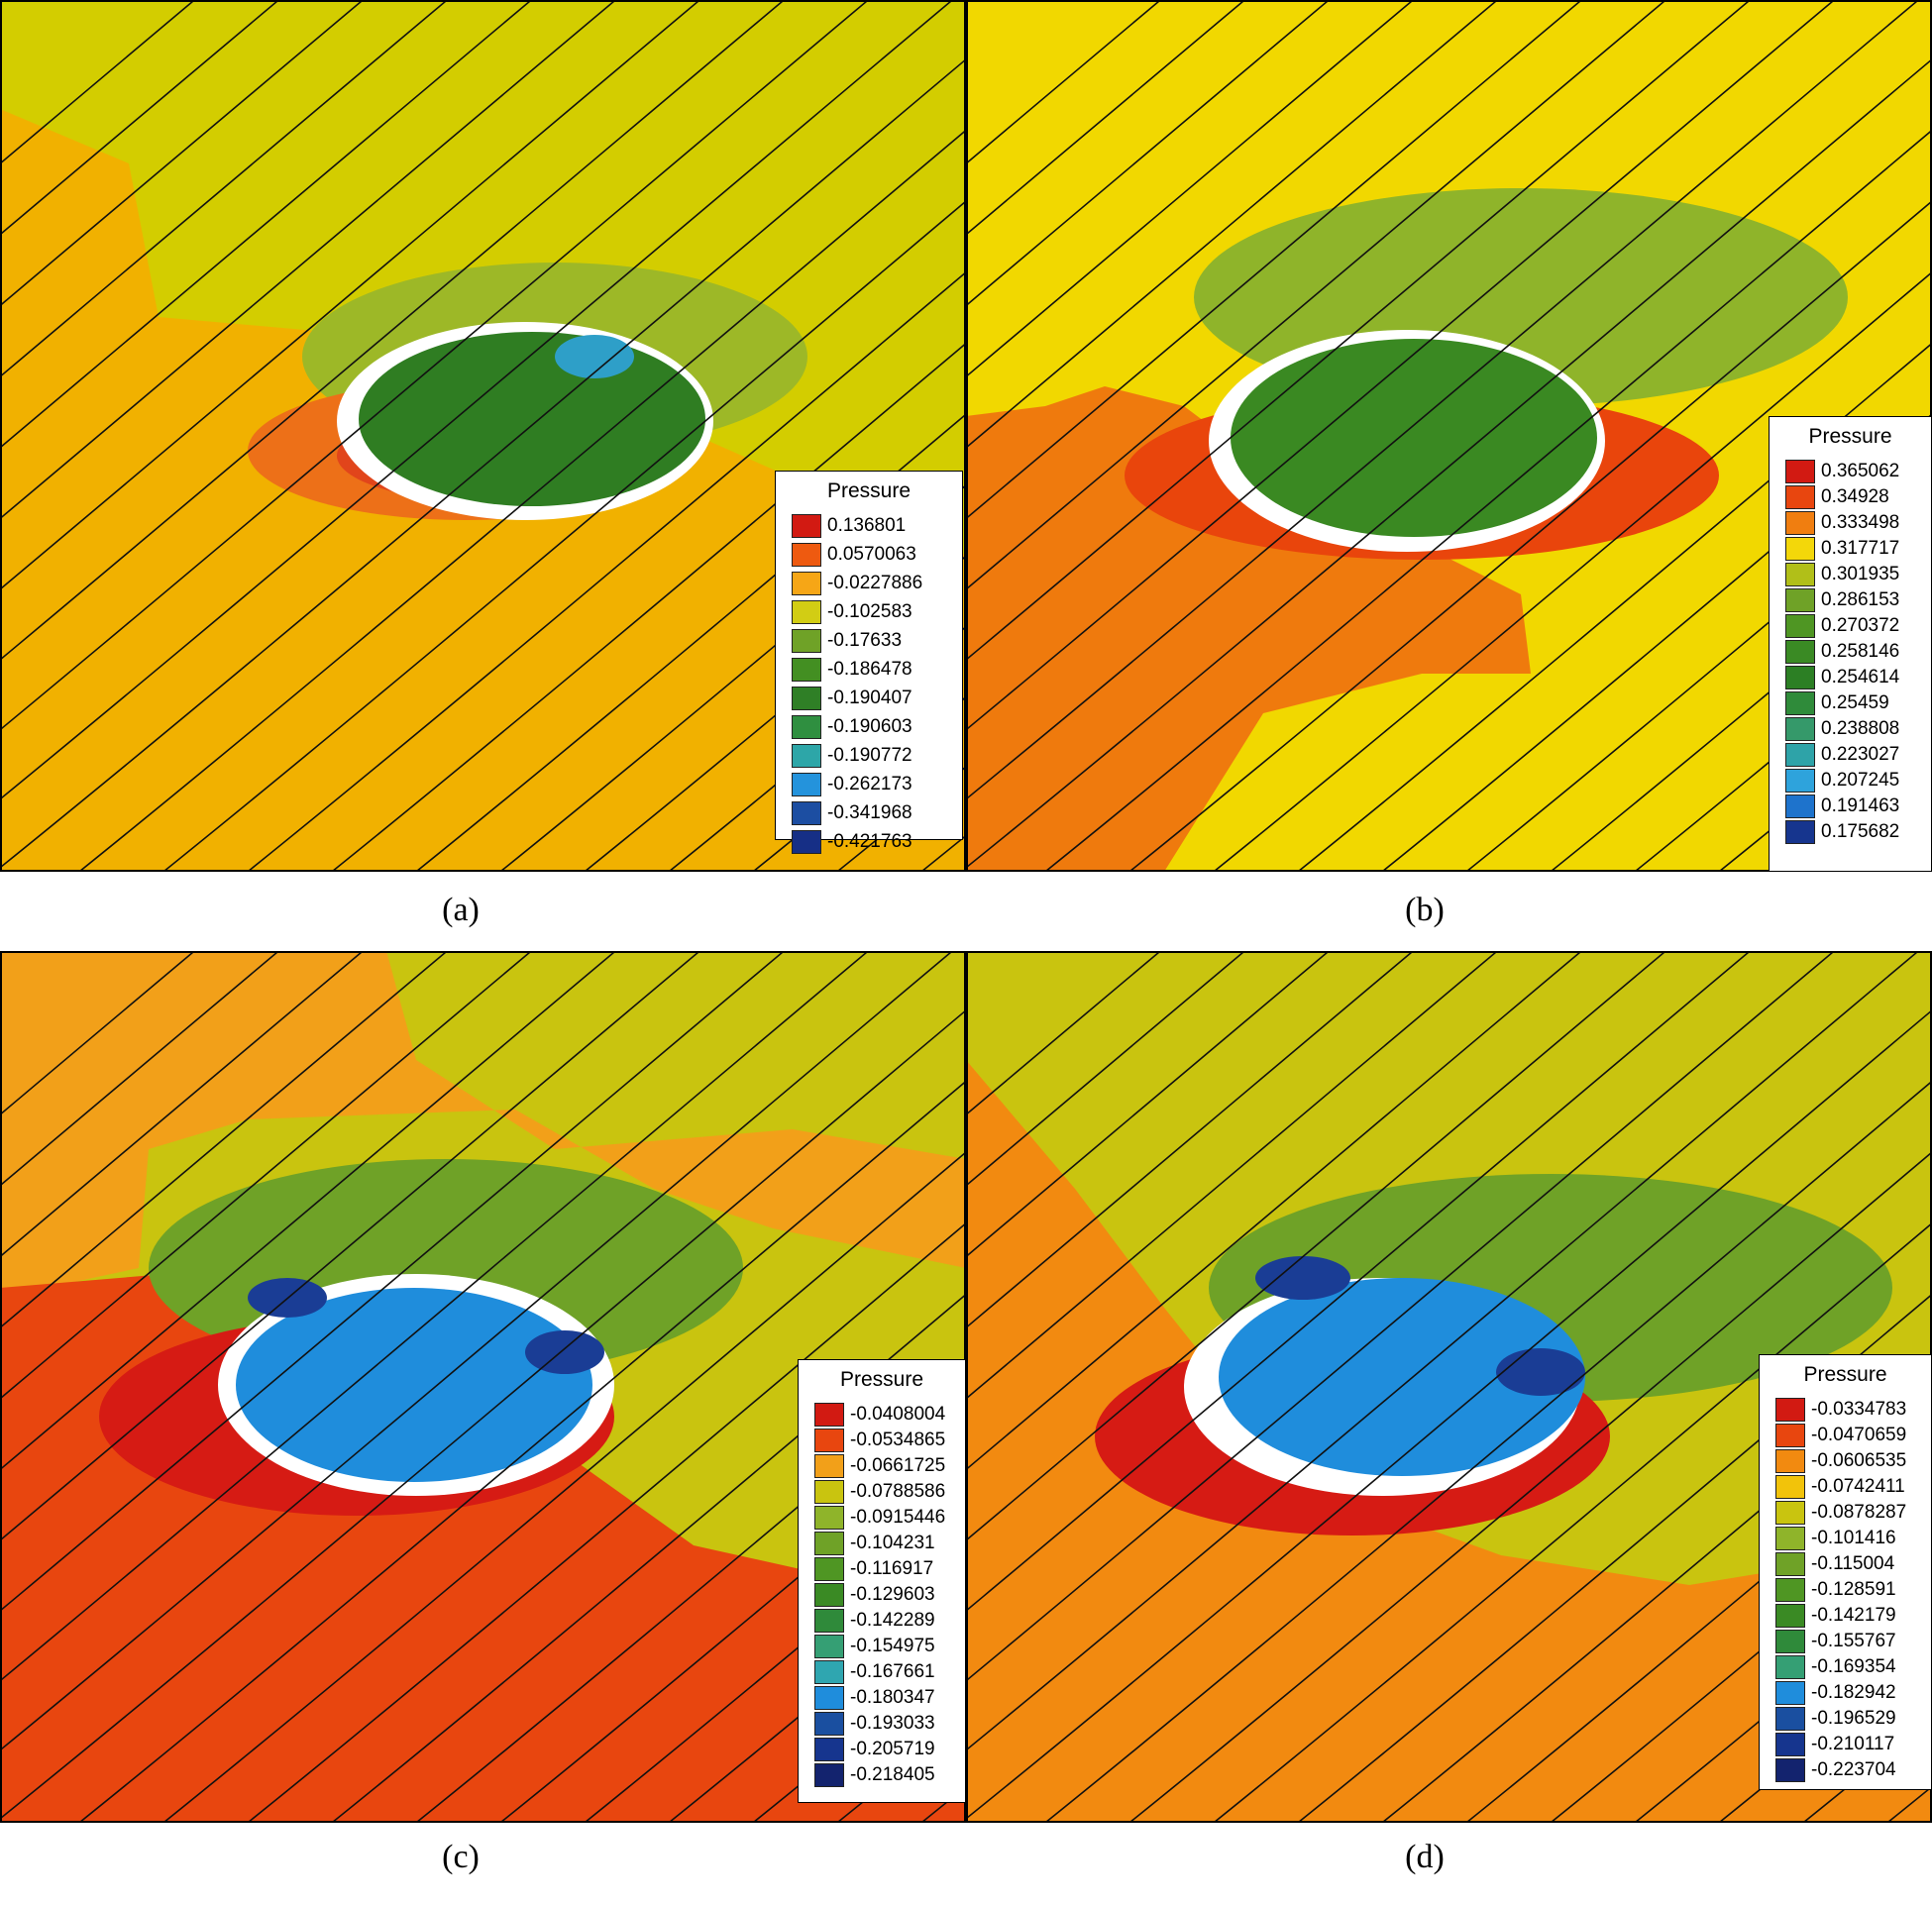  Describe the element at coordinates (869, 726) in the screenshot. I see `legend-label: -0.190603` at that location.